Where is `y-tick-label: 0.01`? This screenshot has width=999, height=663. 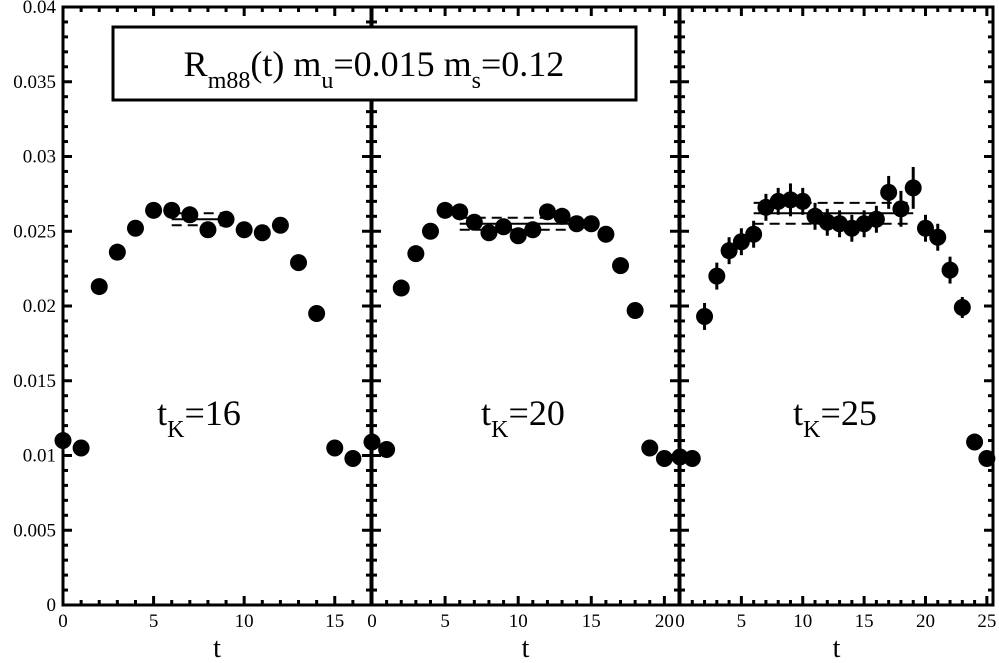 y-tick-label: 0.01 is located at coordinates (39, 456).